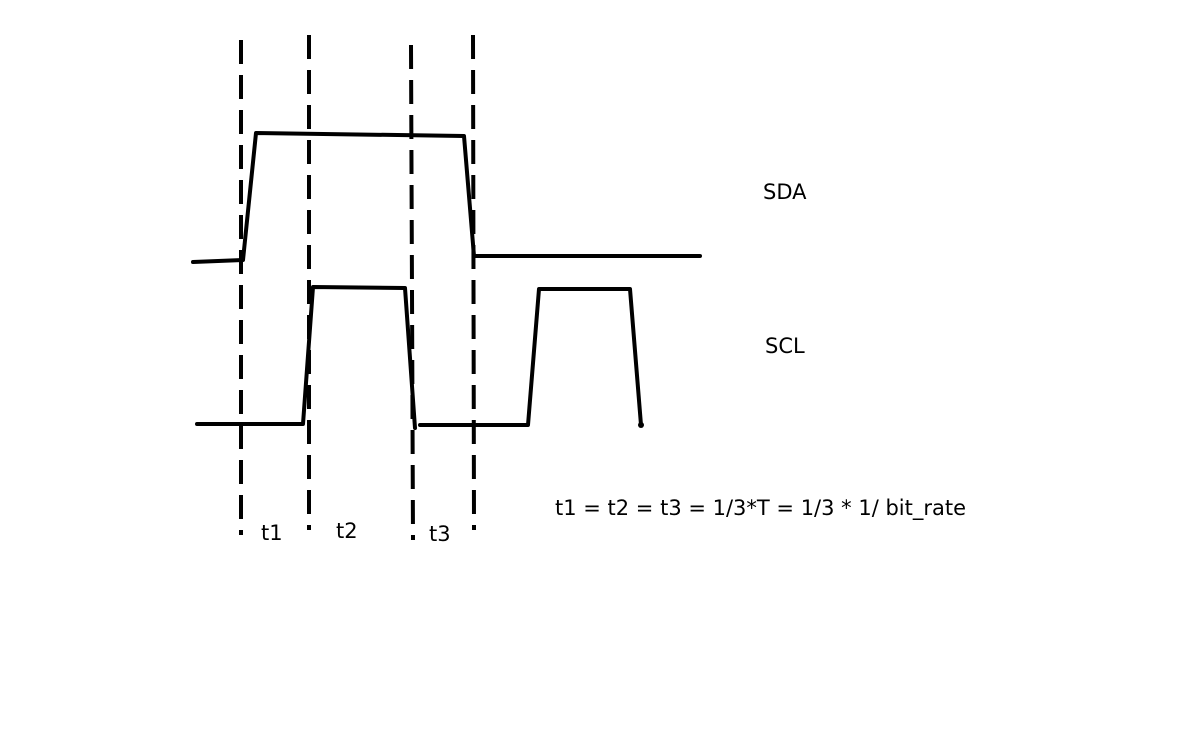 The width and height of the screenshot is (1186, 740). Describe the element at coordinates (785, 346) in the screenshot. I see `scl-label: SCL` at that location.